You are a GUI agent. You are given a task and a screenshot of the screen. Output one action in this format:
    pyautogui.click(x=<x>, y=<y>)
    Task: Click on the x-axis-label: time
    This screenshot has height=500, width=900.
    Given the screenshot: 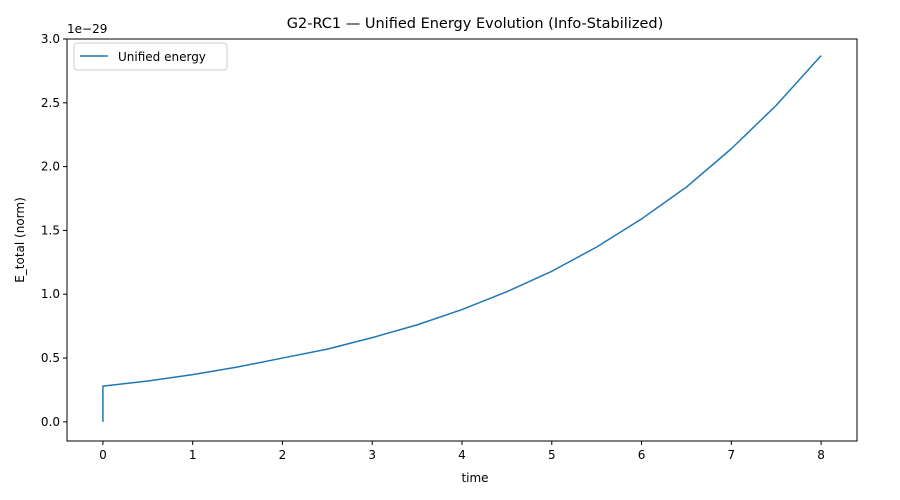 What is the action you would take?
    pyautogui.click(x=474, y=478)
    